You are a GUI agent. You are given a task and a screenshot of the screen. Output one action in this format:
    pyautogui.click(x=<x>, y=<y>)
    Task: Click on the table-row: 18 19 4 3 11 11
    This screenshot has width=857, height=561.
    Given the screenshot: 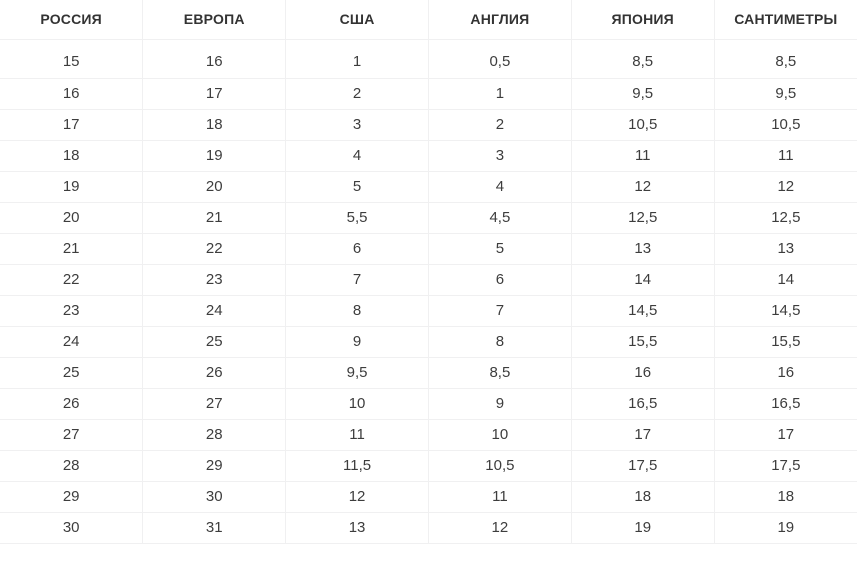 What is the action you would take?
    pyautogui.click(x=428, y=155)
    